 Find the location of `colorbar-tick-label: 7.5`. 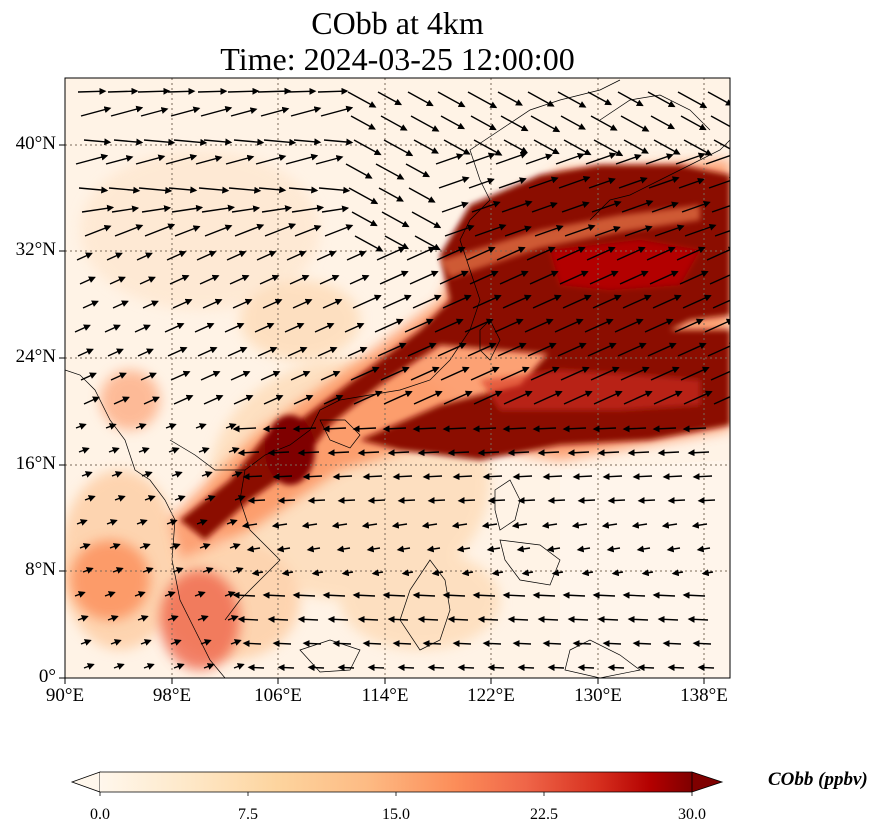

colorbar-tick-label: 7.5 is located at coordinates (248, 814).